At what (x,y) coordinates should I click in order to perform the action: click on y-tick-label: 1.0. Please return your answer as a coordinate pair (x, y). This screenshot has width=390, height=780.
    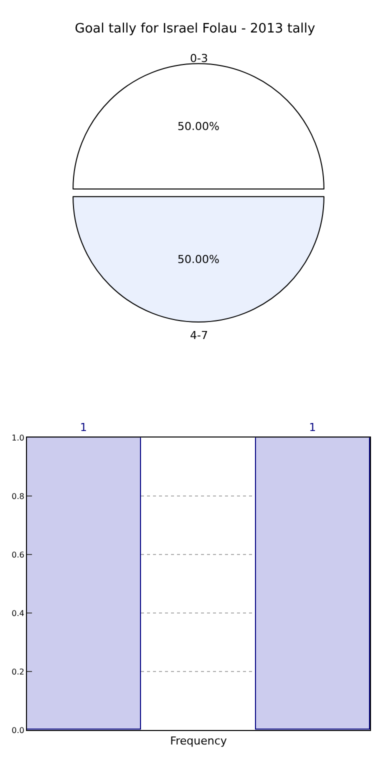
    Looking at the image, I should click on (18, 437).